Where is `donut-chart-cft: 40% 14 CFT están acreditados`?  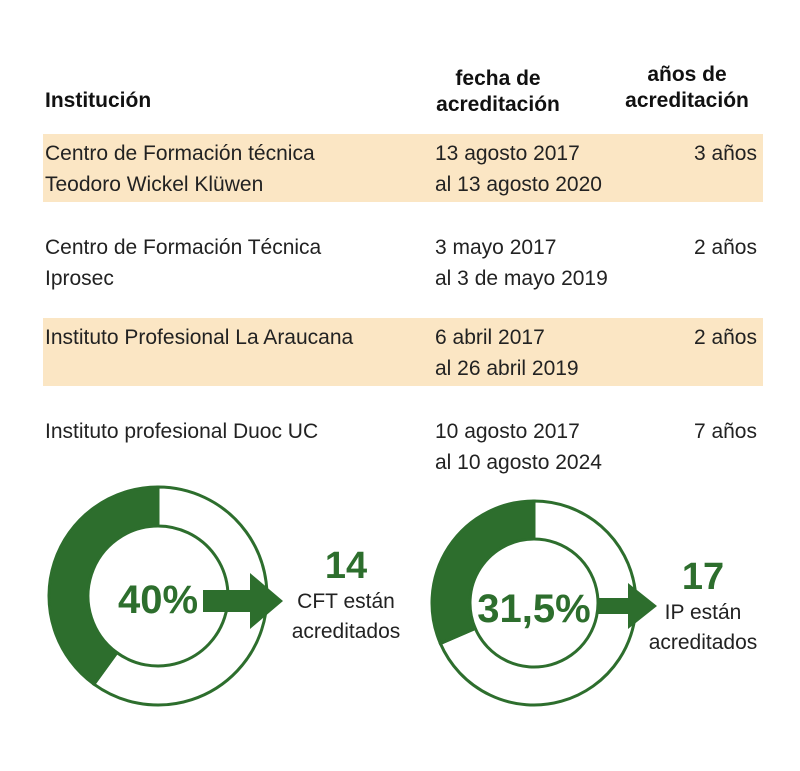 donut-chart-cft: 40% 14 CFT están acreditados is located at coordinates (224, 596).